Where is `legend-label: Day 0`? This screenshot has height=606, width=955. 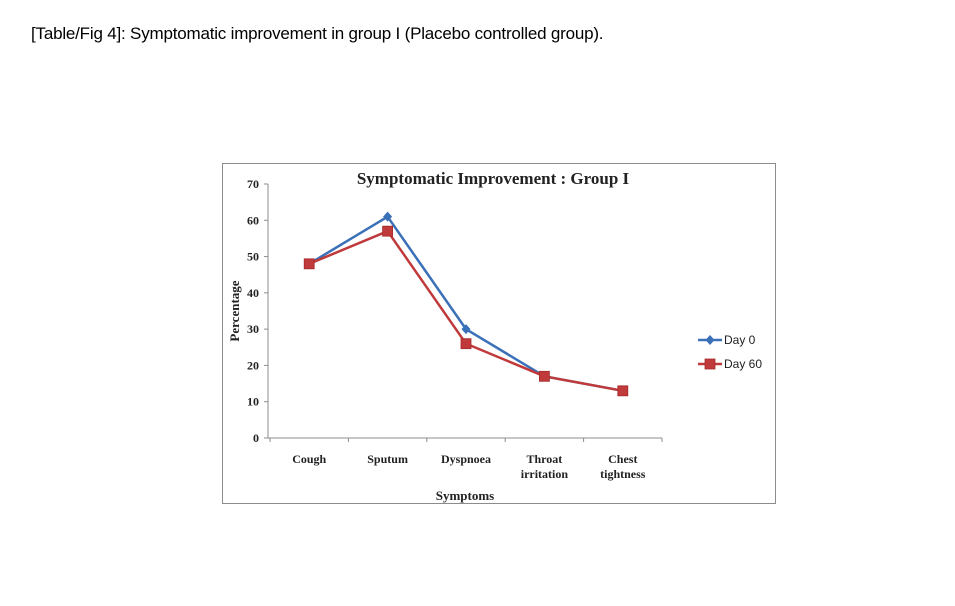 legend-label: Day 0 is located at coordinates (740, 340).